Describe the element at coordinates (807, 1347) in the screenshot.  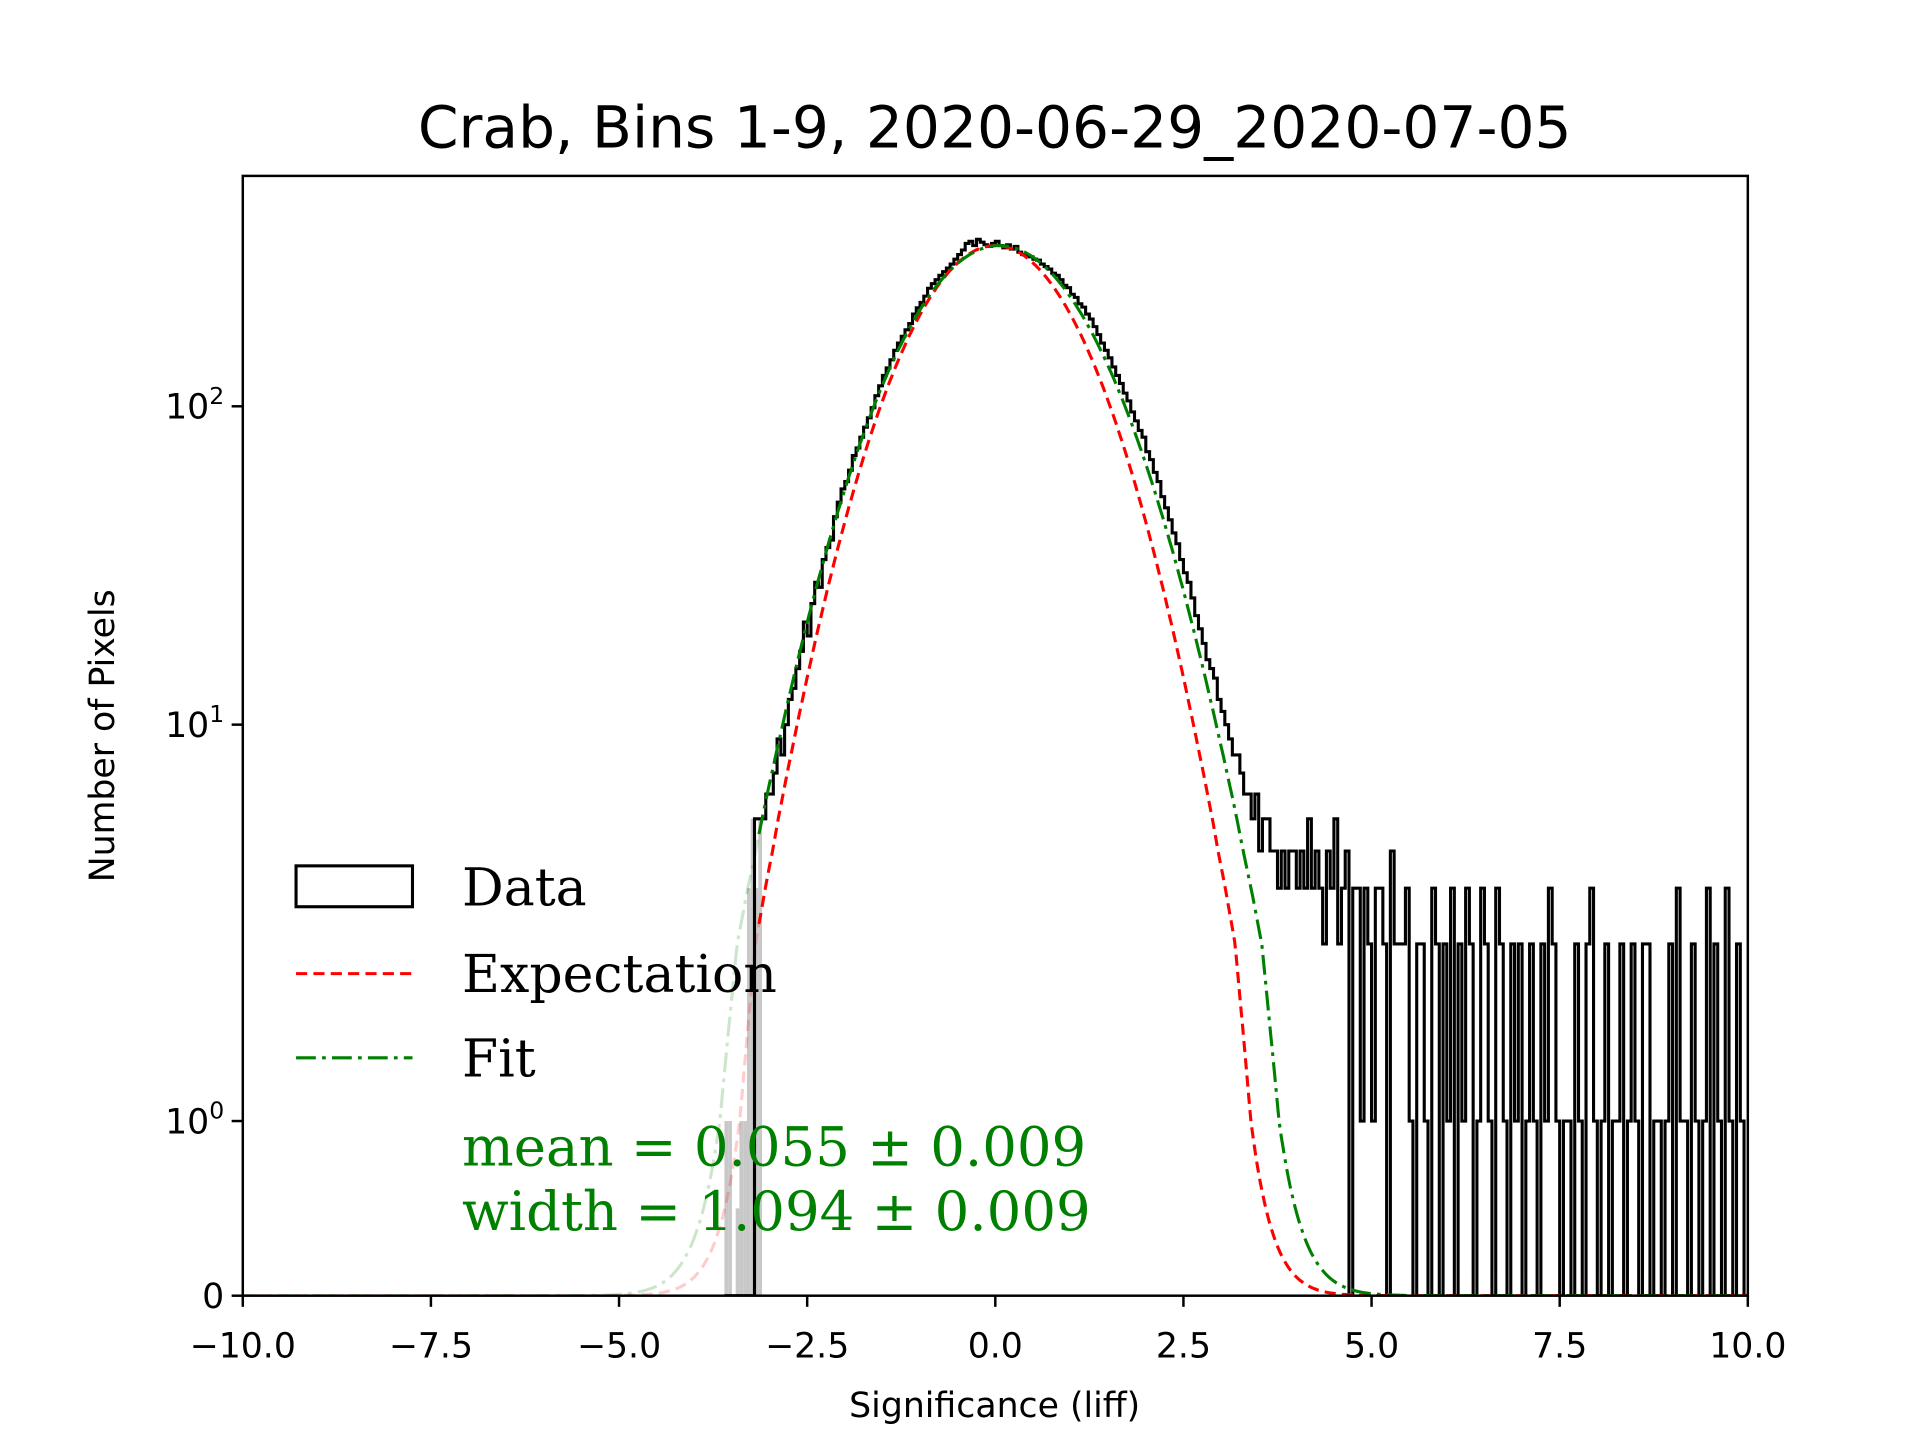
I see `x-tick-label: −2.5` at that location.